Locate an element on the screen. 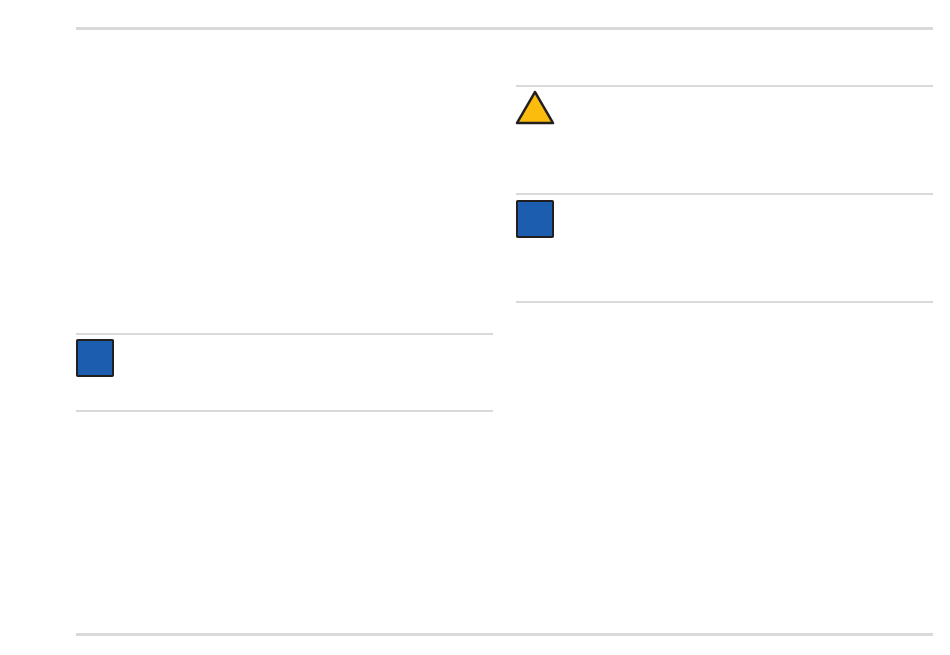  warning-bottom-rule is located at coordinates (724, 194).